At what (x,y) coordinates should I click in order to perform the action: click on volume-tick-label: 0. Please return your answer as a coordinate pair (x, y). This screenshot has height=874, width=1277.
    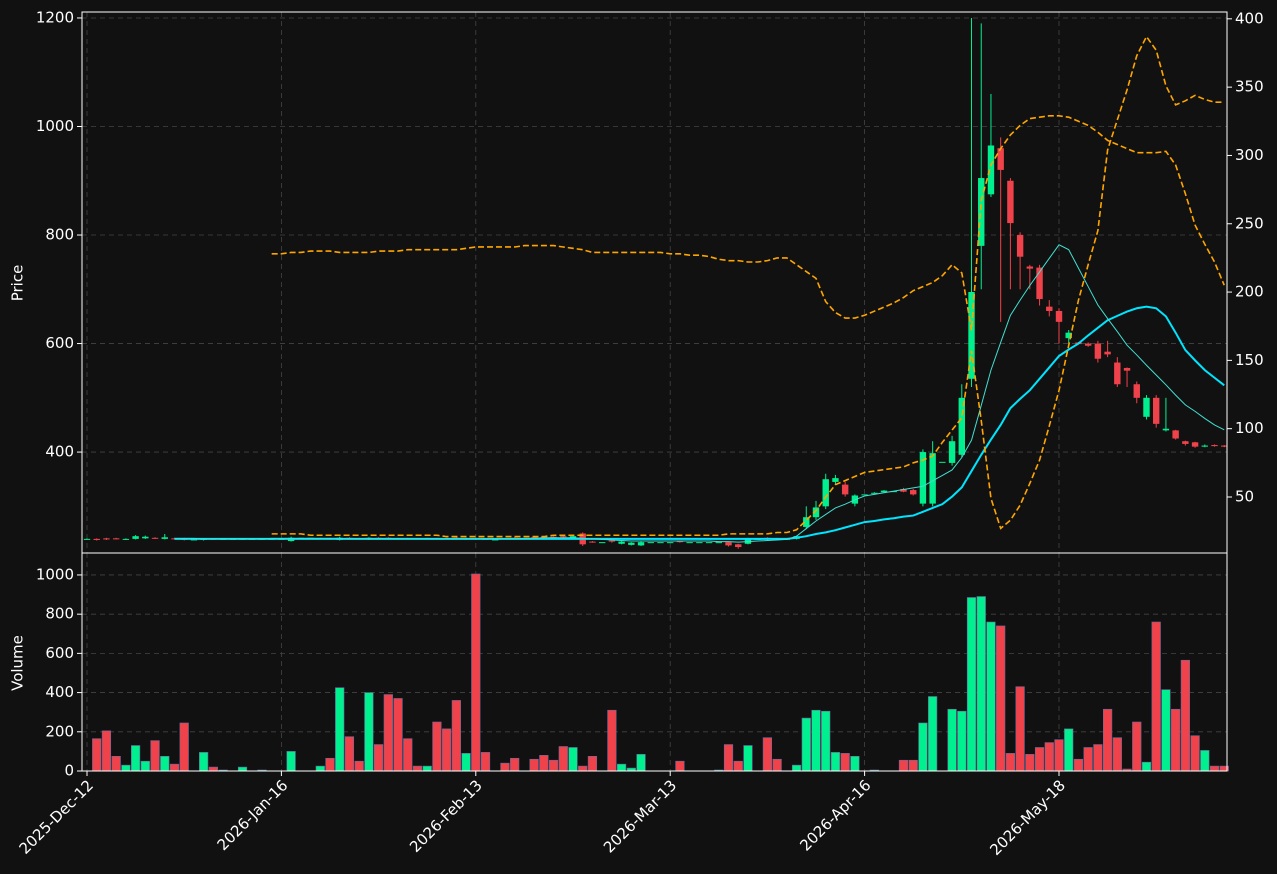
    Looking at the image, I should click on (69, 771).